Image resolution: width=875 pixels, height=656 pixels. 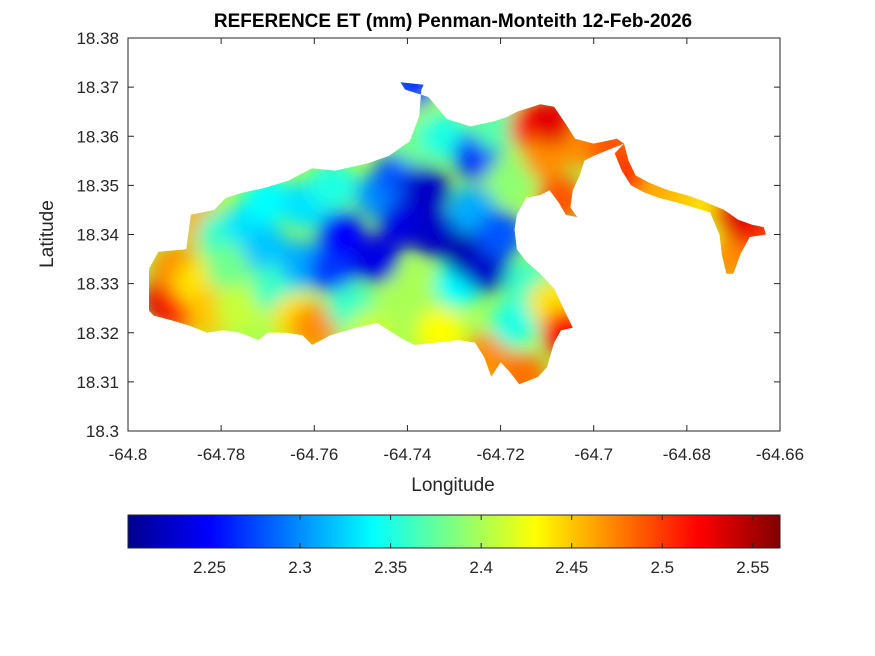 What do you see at coordinates (454, 531) in the screenshot?
I see `colorbar` at bounding box center [454, 531].